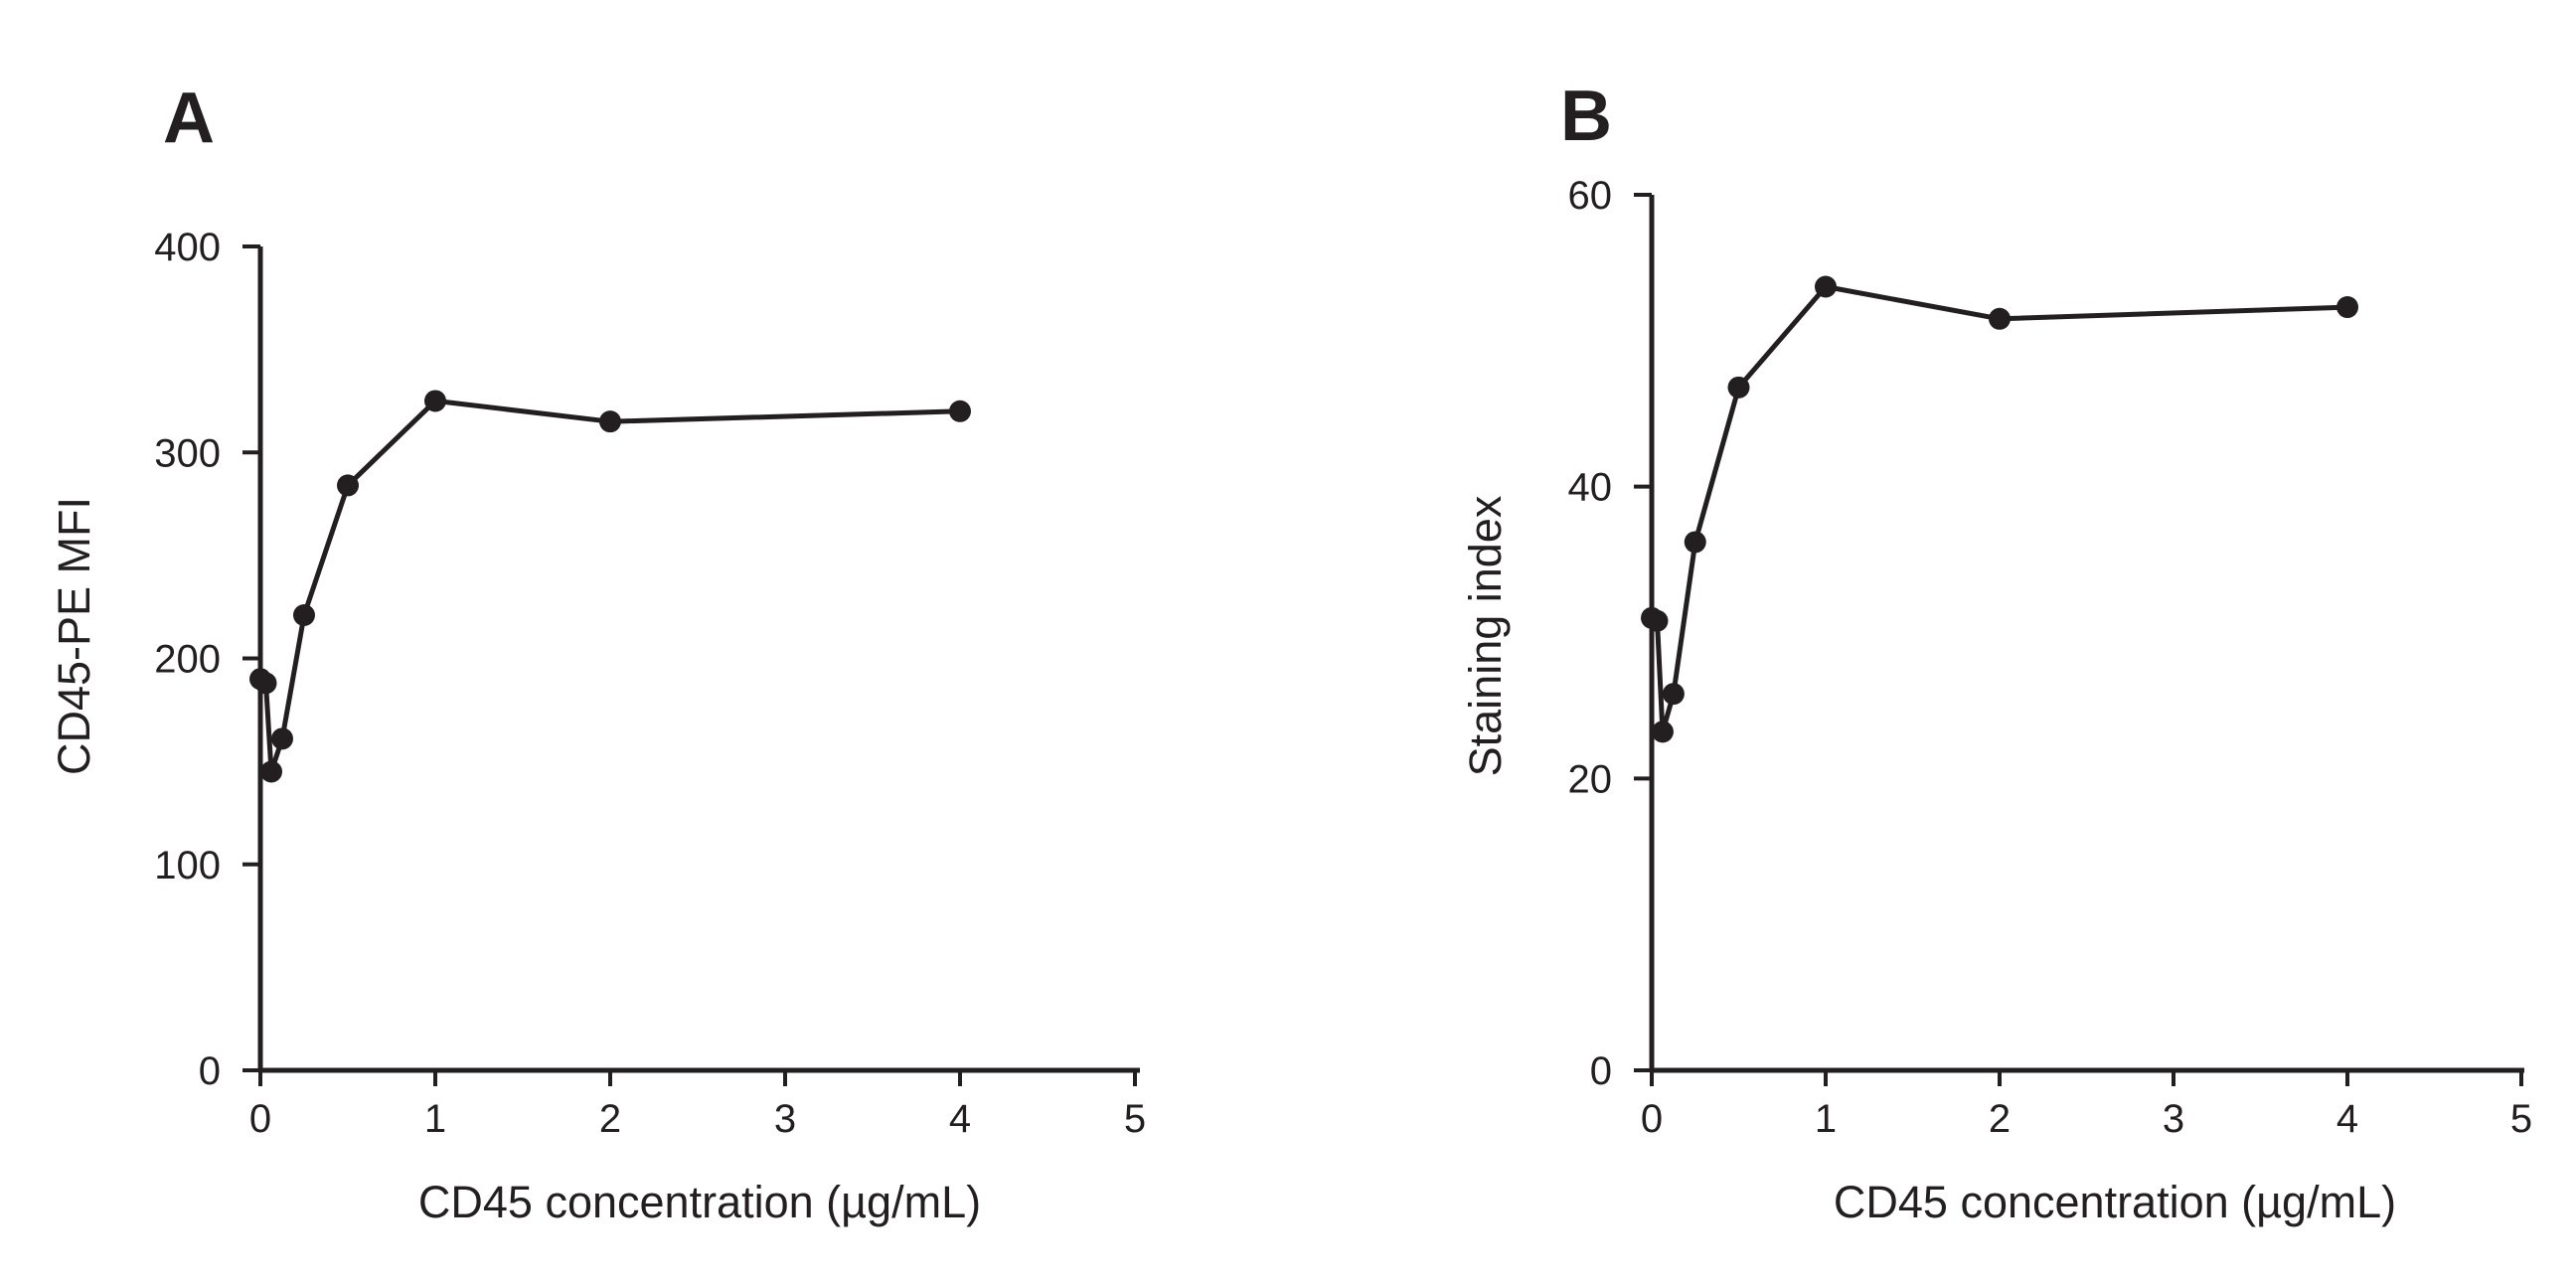 The image size is (2576, 1284). Describe the element at coordinates (1601, 1071) in the screenshot. I see `panel-b-y-tick-label-0: 0` at that location.